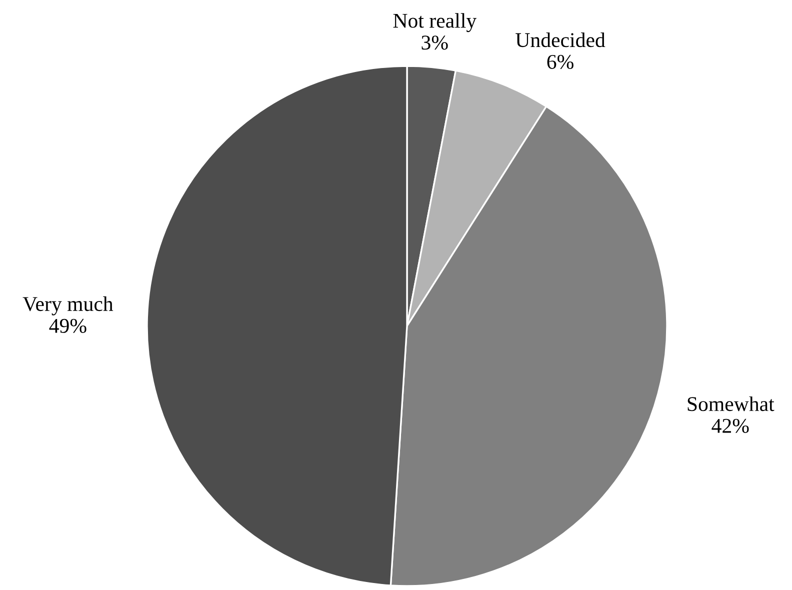 The image size is (792, 590). Describe the element at coordinates (435, 22) in the screenshot. I see `slice-label: Not really` at that location.